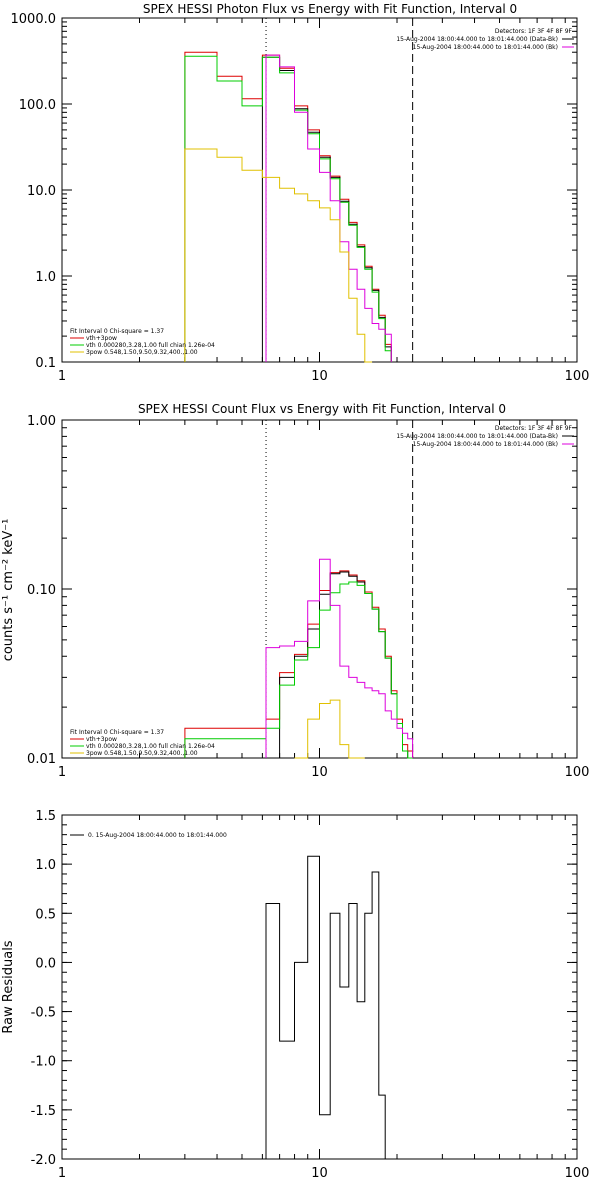 The height and width of the screenshot is (1200, 600). Describe the element at coordinates (43, 1013) in the screenshot. I see `y-tick-label: -0.5` at that location.